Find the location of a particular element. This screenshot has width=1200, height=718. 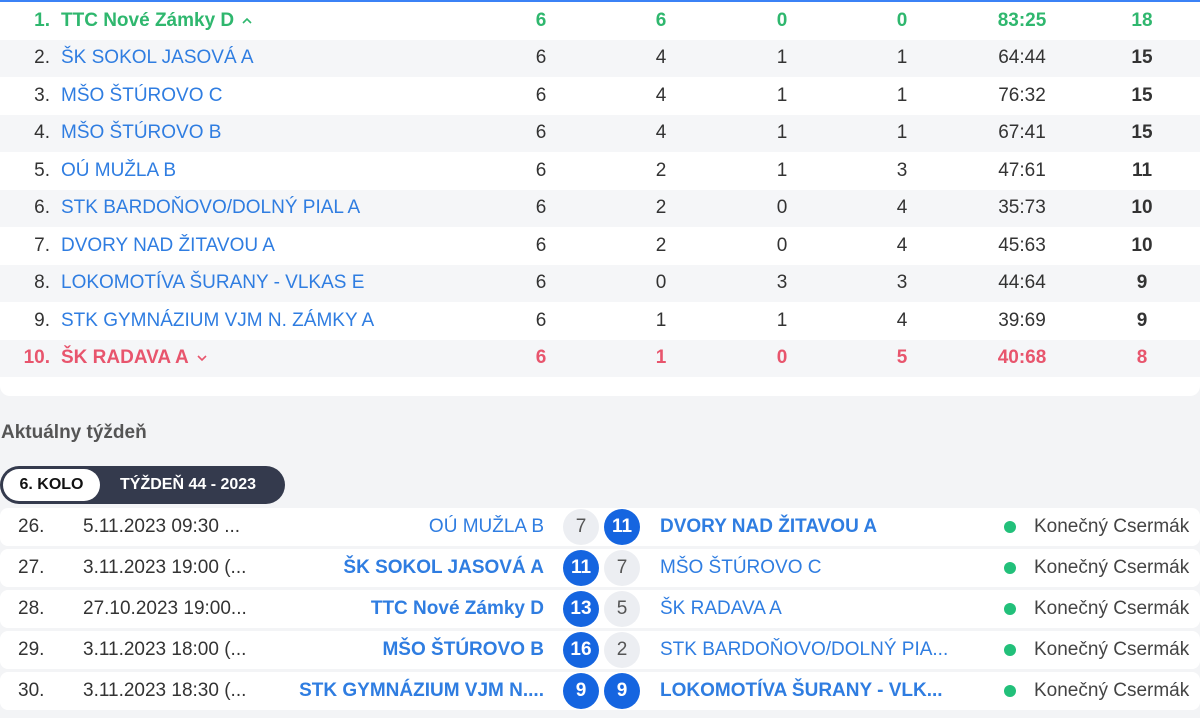

away-score: 7 is located at coordinates (622, 568).